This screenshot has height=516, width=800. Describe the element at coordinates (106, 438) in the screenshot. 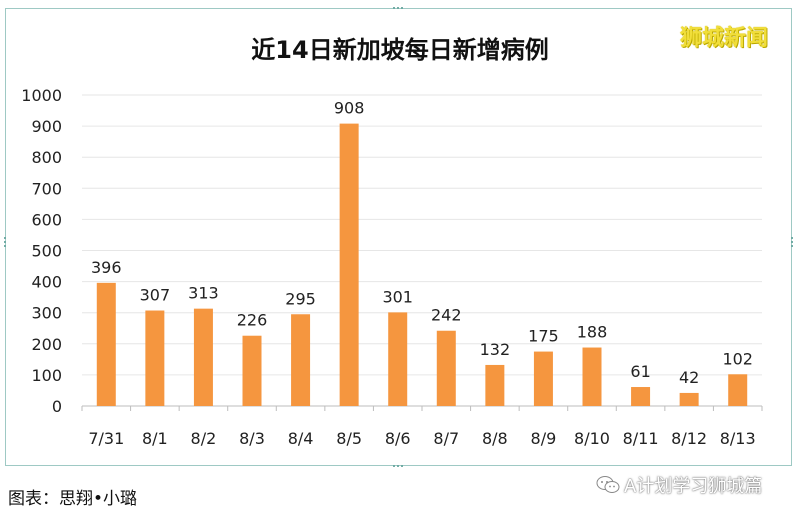

I see `x-tick-label: 7/31` at that location.